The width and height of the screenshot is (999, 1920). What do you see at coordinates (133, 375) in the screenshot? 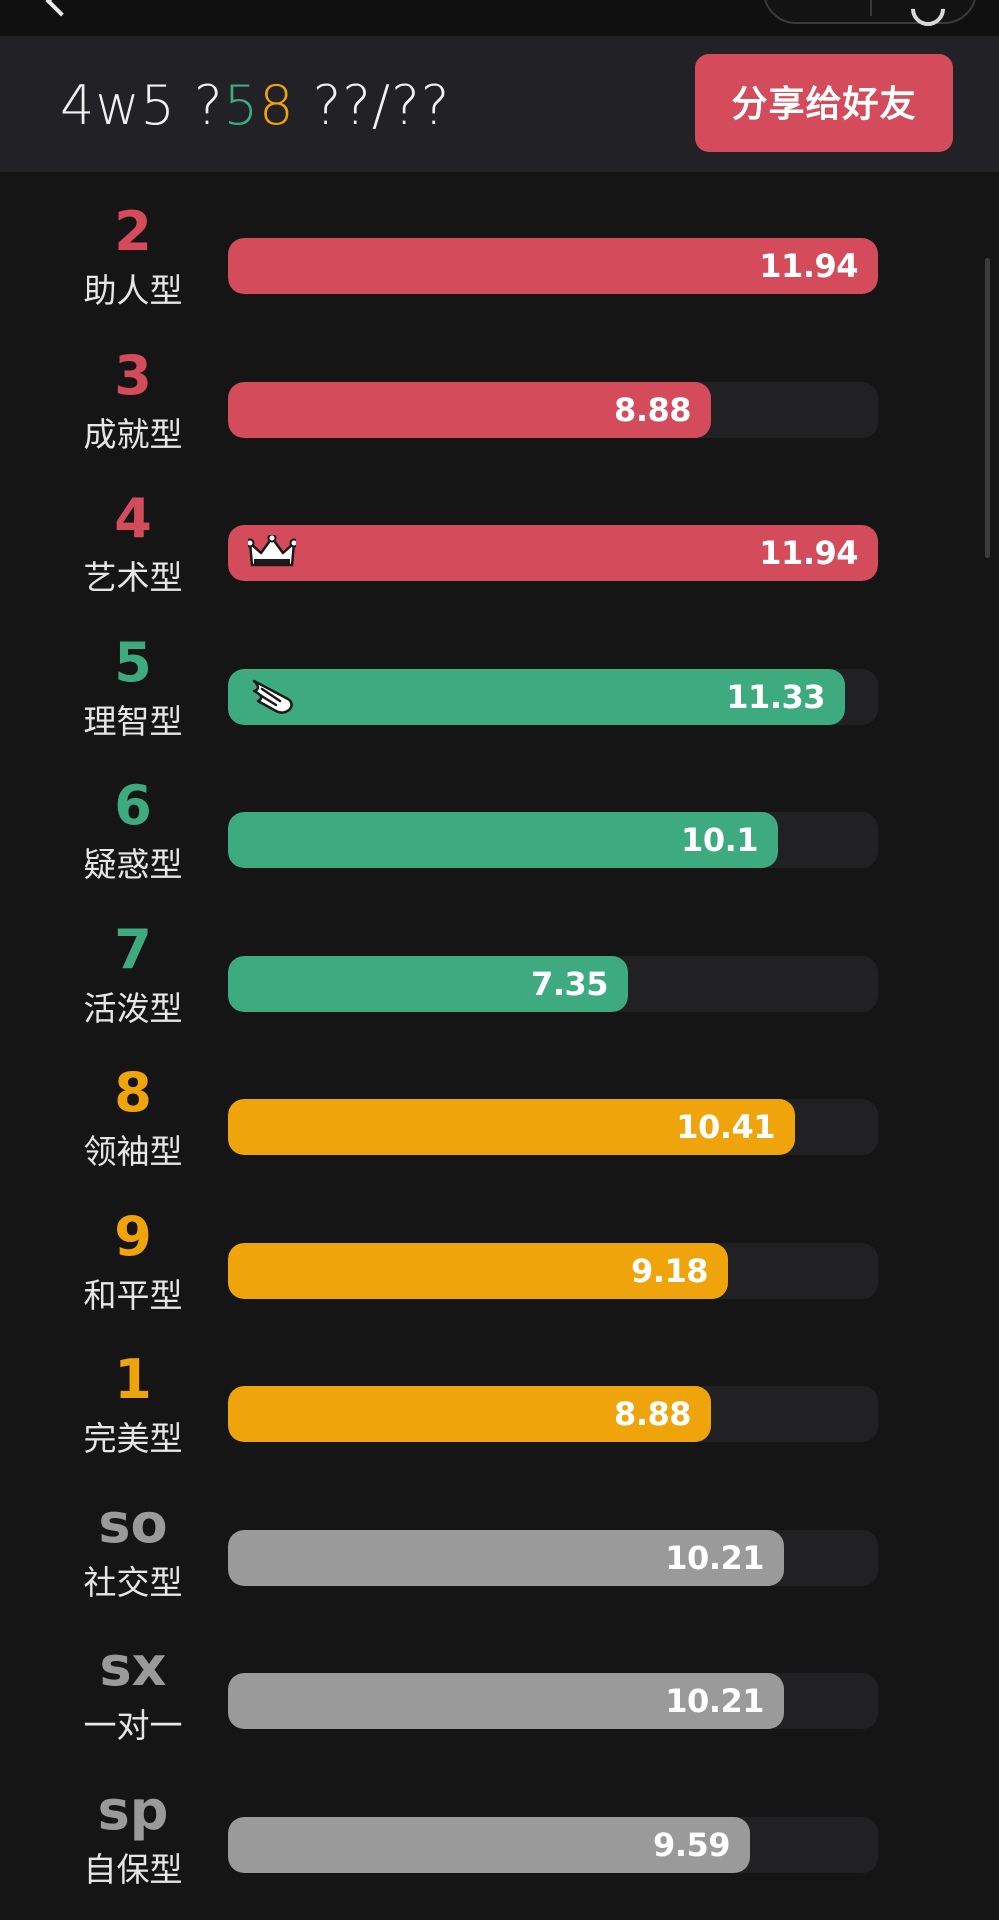
I see `type-number: 3` at bounding box center [133, 375].